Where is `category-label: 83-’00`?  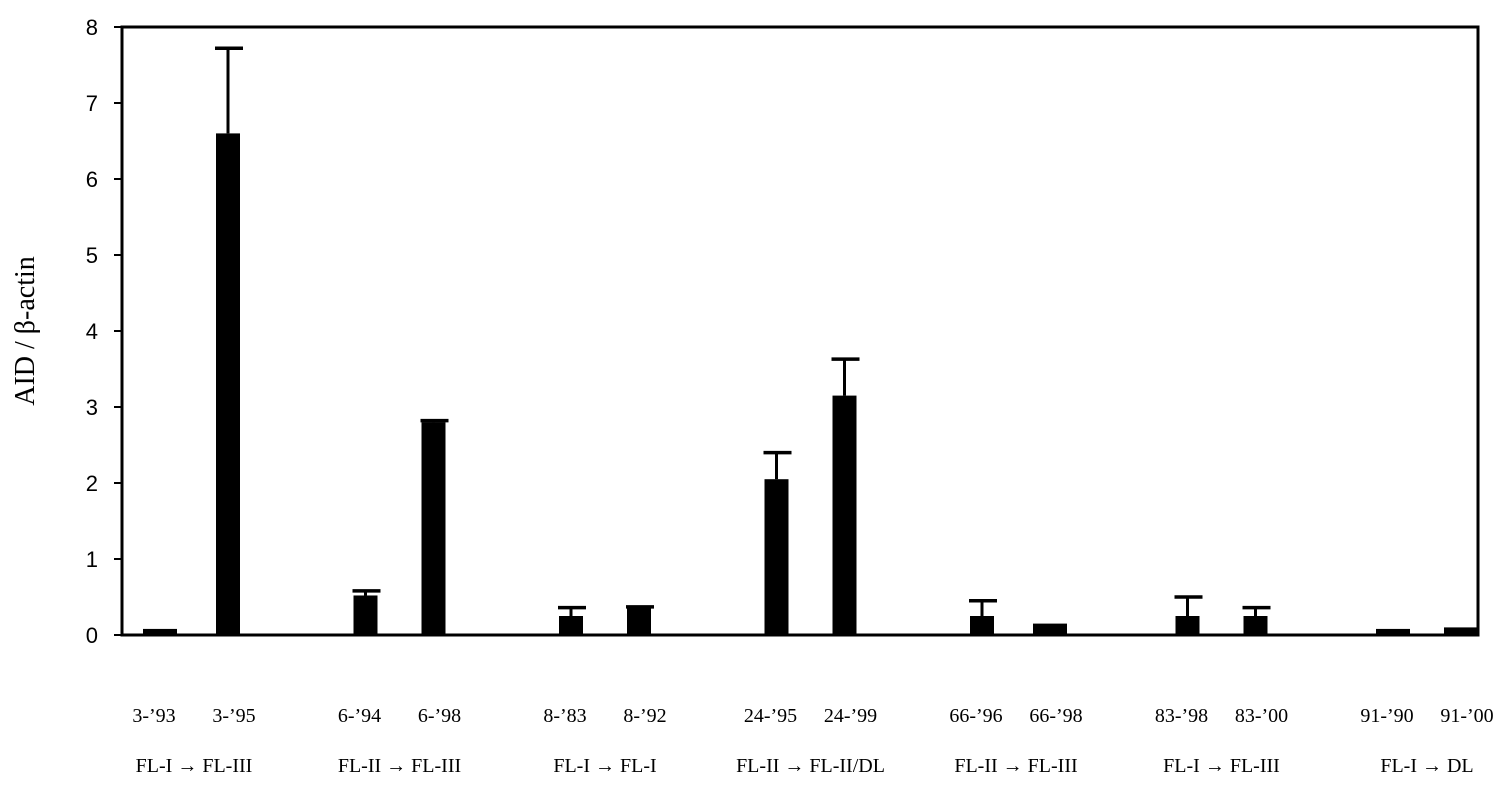 category-label: 83-’00 is located at coordinates (1261, 716).